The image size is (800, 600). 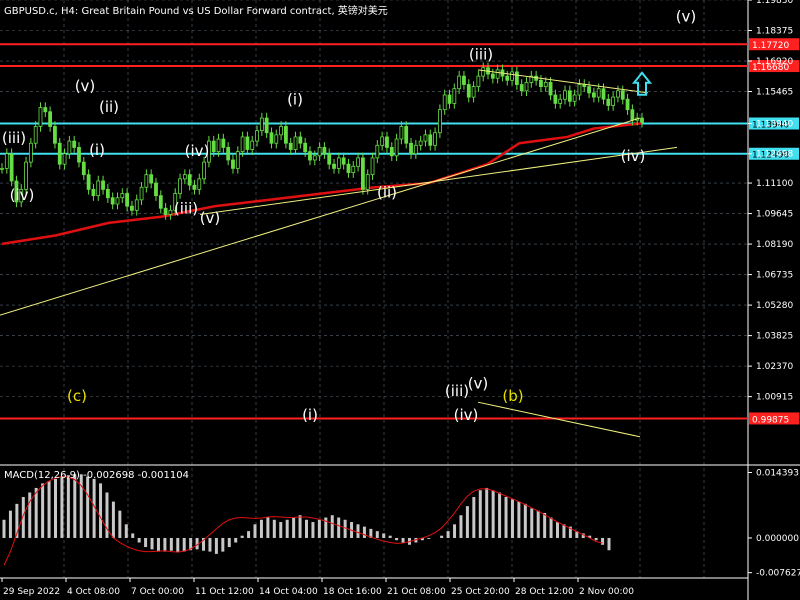 I want to click on wave-label: (v), so click(x=85, y=86).